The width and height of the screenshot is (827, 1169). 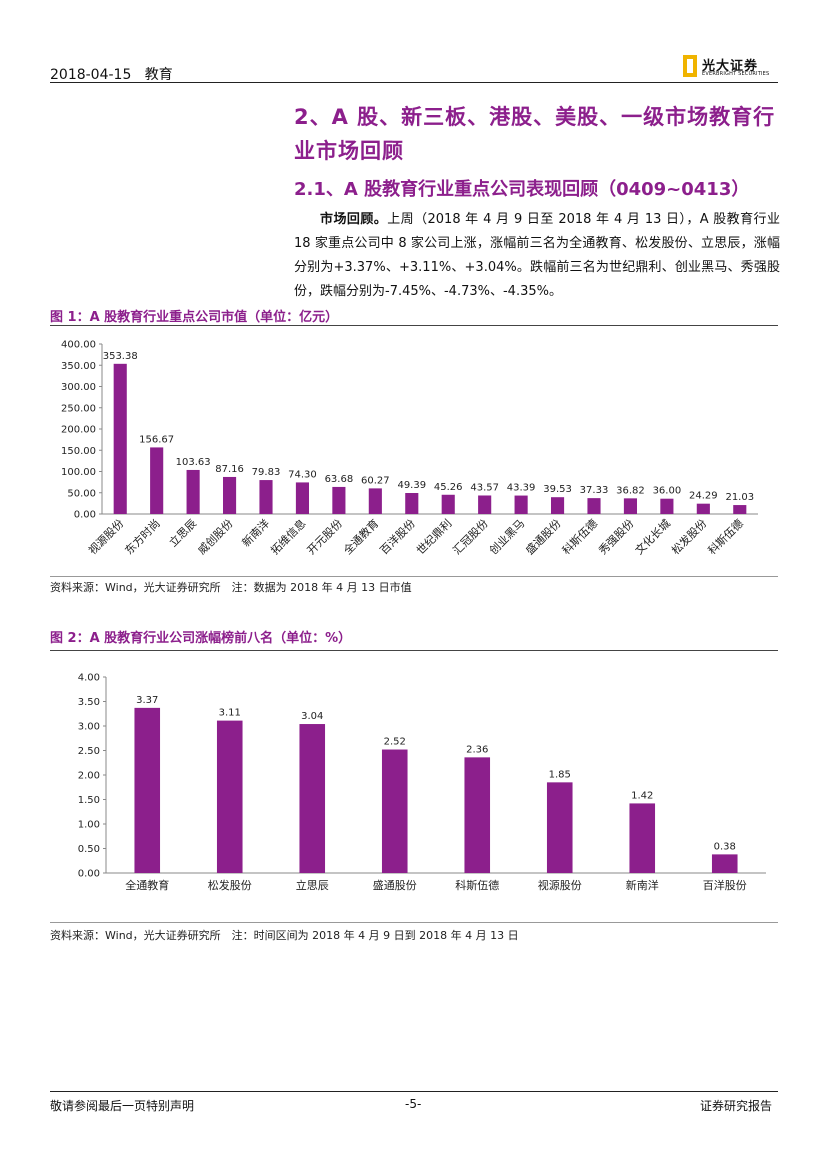 What do you see at coordinates (354, 219) in the screenshot?
I see `paragraph-lead: 市场回顾。` at bounding box center [354, 219].